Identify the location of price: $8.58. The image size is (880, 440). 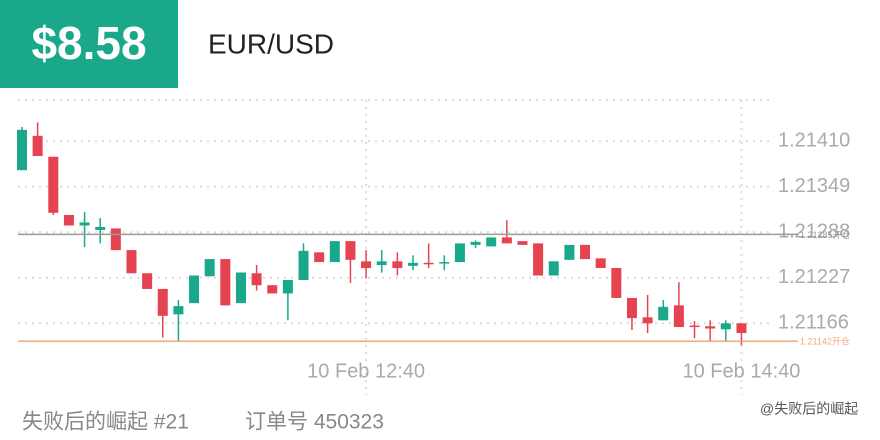
(88, 43).